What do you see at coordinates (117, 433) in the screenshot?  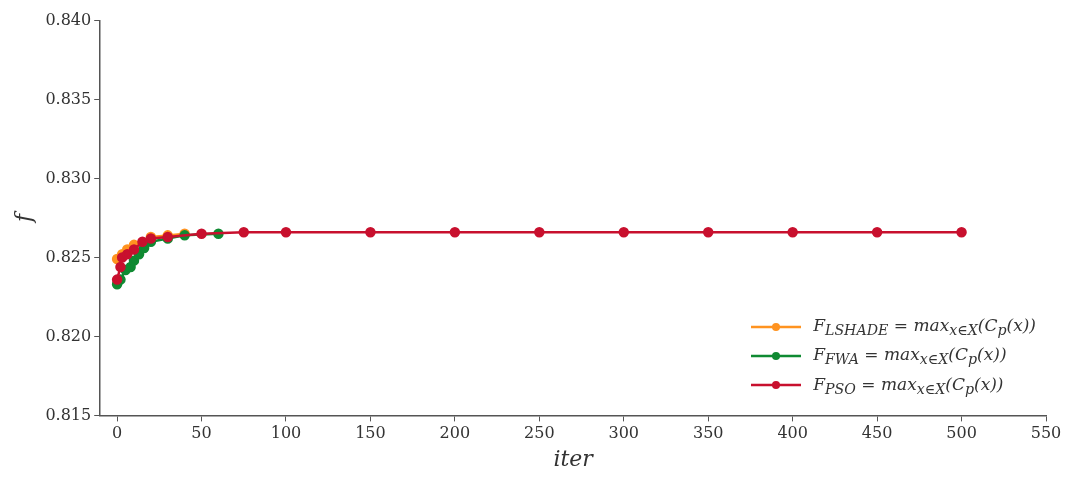 I see `x-tick-label: 0` at bounding box center [117, 433].